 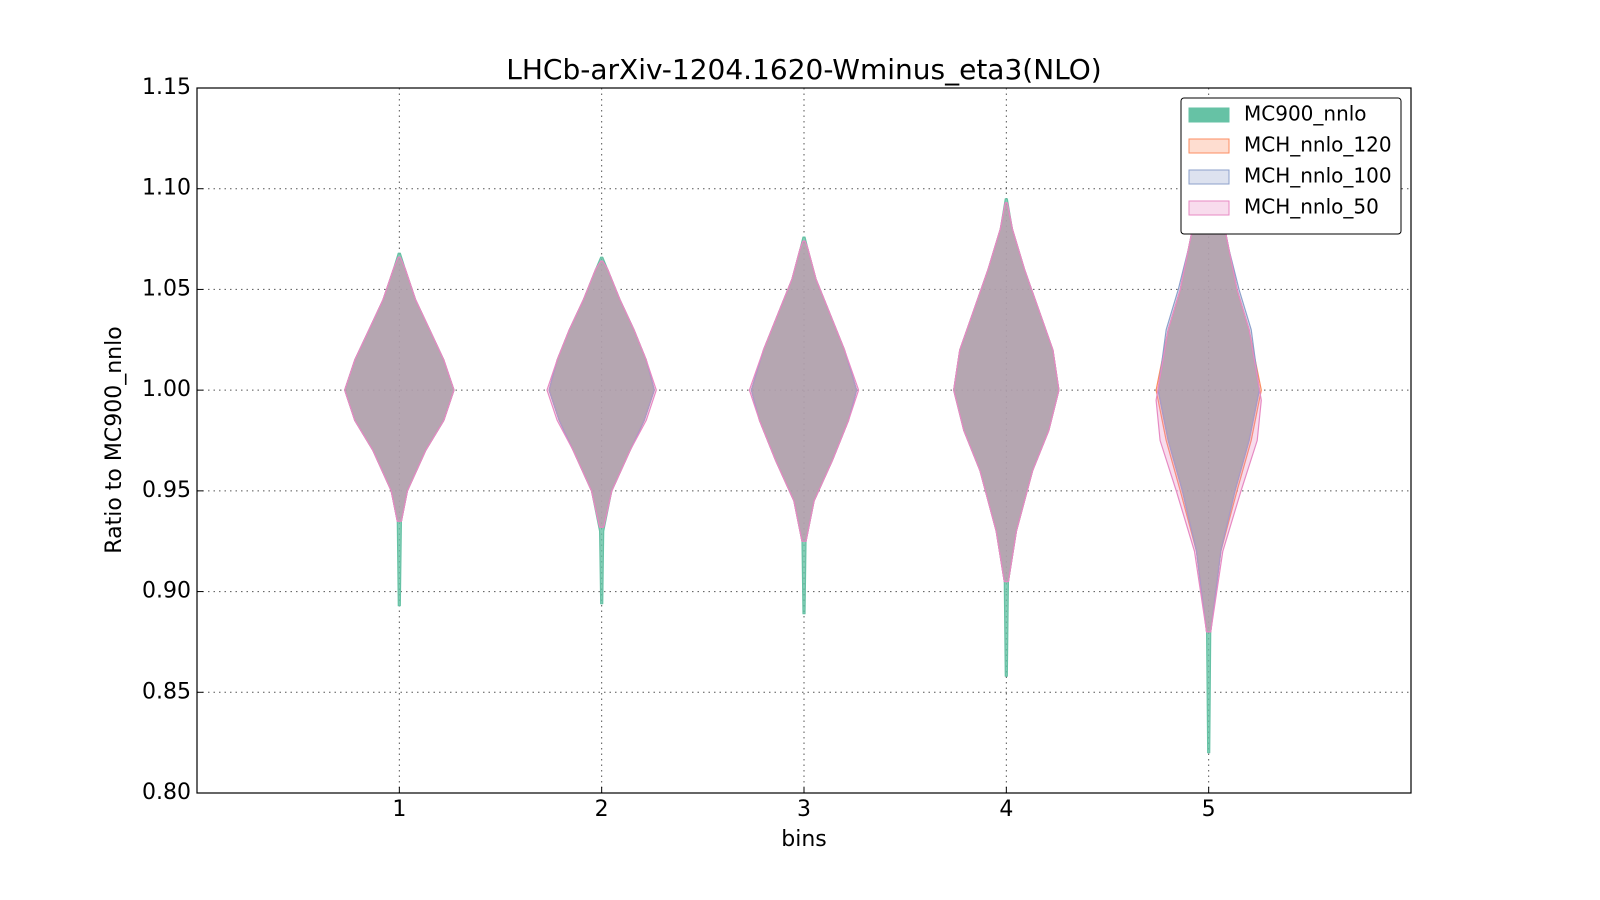 I want to click on x-tick-label: 4, so click(x=1006, y=809).